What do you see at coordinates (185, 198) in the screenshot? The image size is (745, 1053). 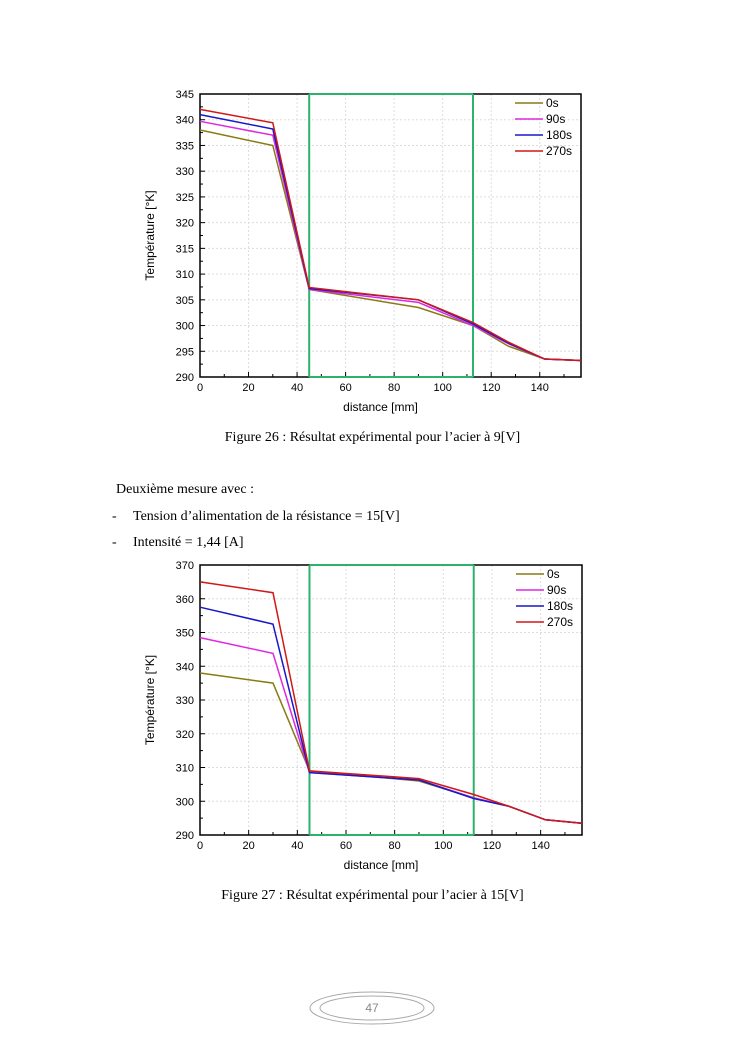 I see `y-tick-label: 325` at bounding box center [185, 198].